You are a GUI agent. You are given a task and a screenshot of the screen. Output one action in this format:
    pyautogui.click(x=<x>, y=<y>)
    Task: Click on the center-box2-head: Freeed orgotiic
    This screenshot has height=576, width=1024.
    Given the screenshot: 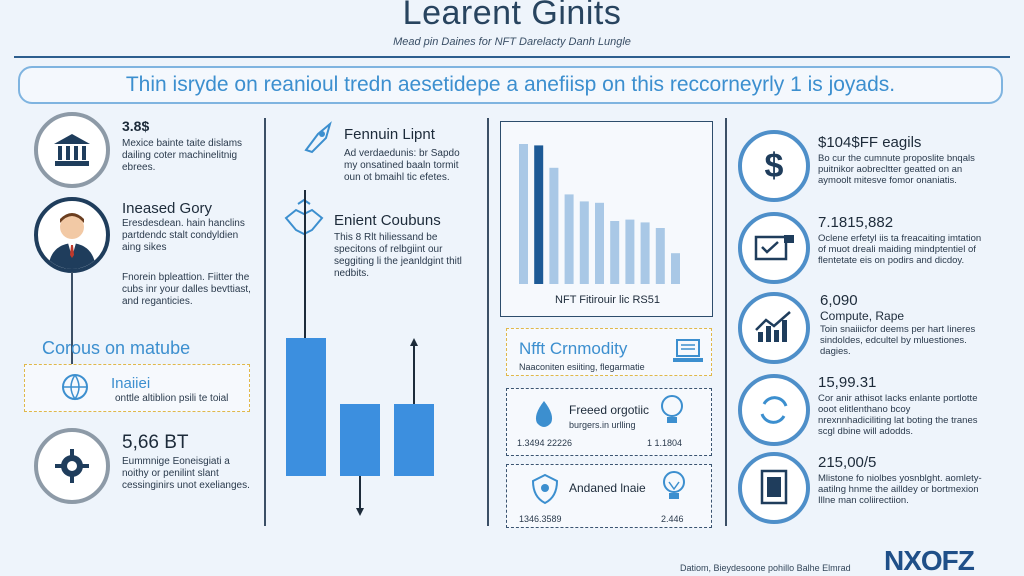 What is the action you would take?
    pyautogui.click(x=609, y=410)
    